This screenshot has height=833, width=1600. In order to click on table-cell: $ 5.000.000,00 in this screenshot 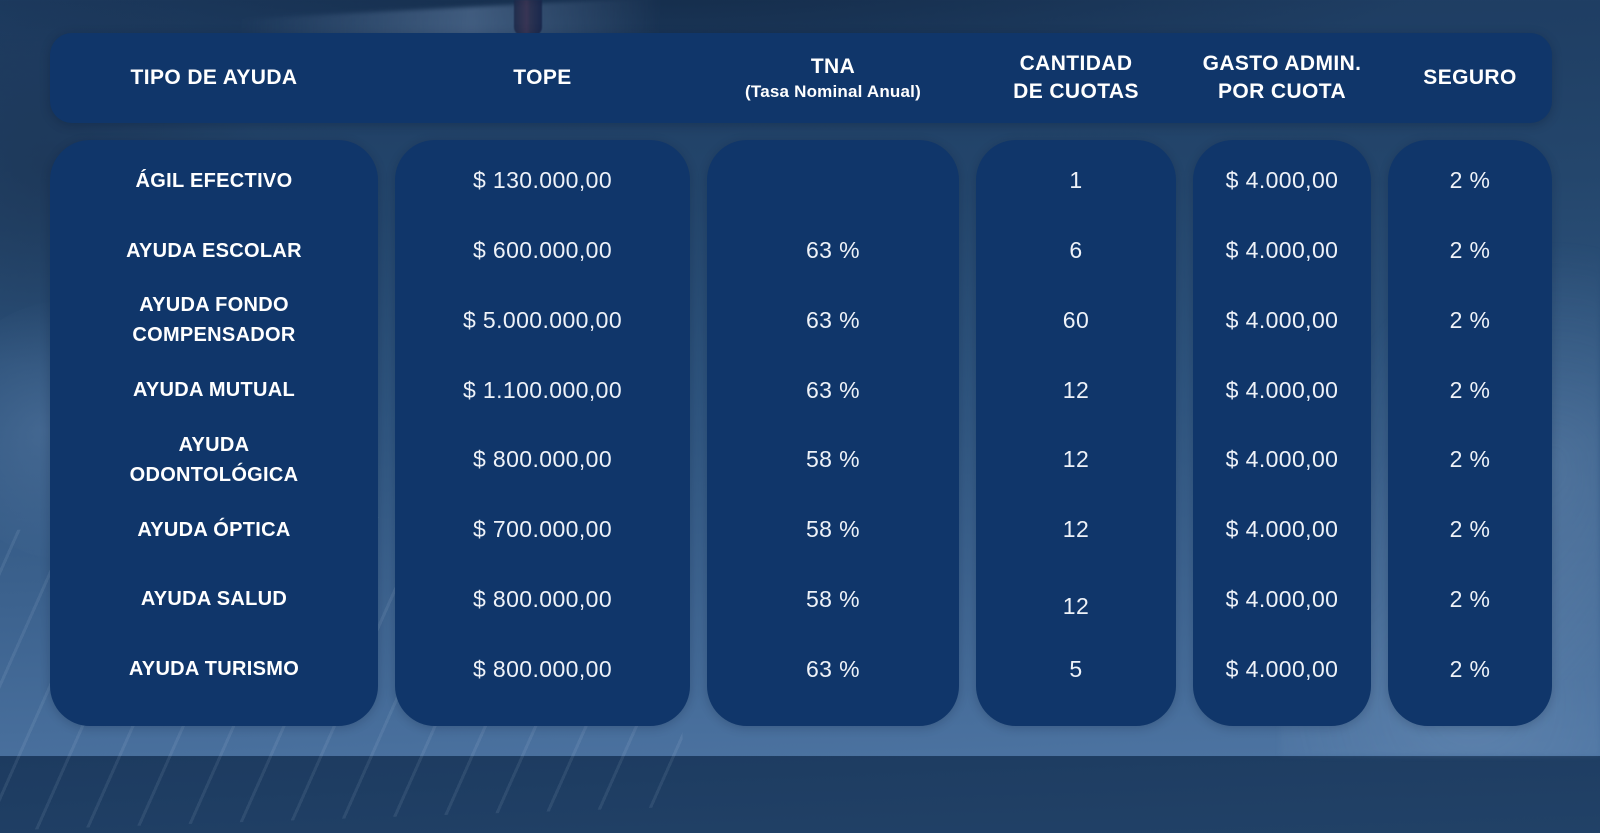, I will do `click(542, 319)`.